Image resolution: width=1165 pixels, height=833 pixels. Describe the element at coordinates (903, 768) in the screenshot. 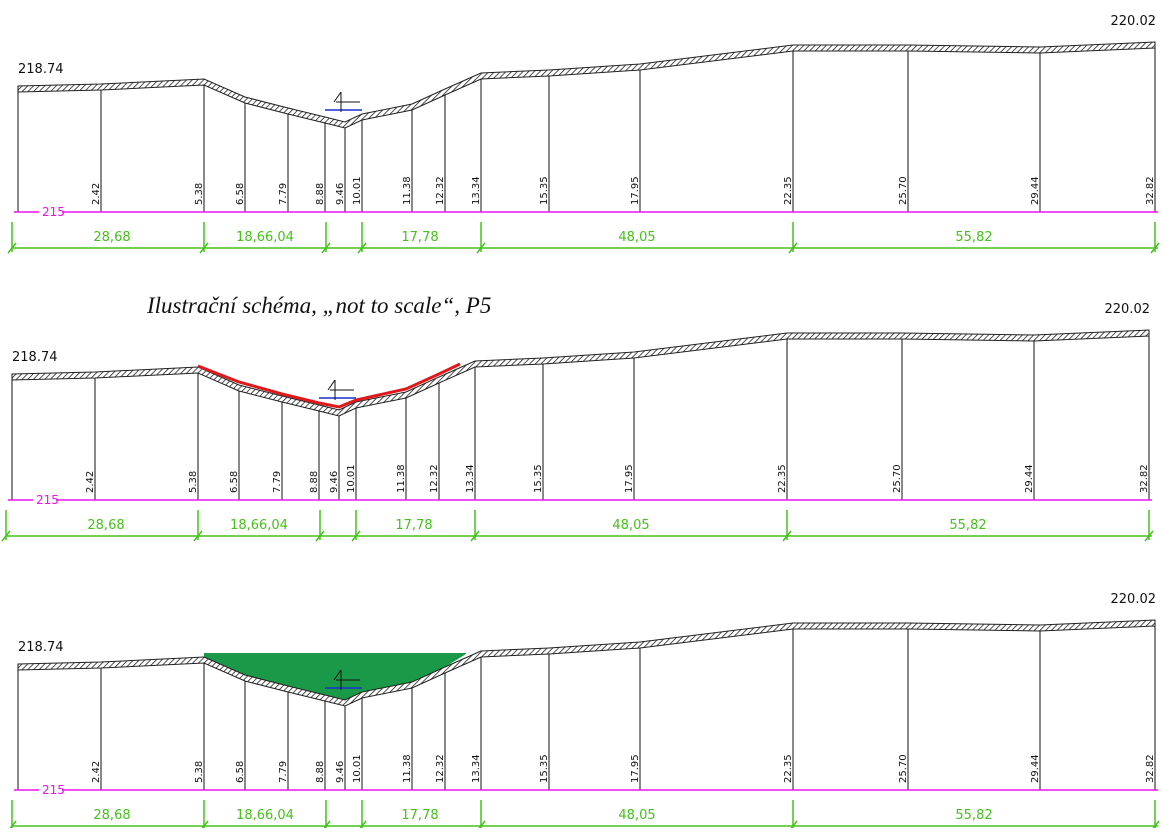

I see `distance-label: 25.70` at that location.